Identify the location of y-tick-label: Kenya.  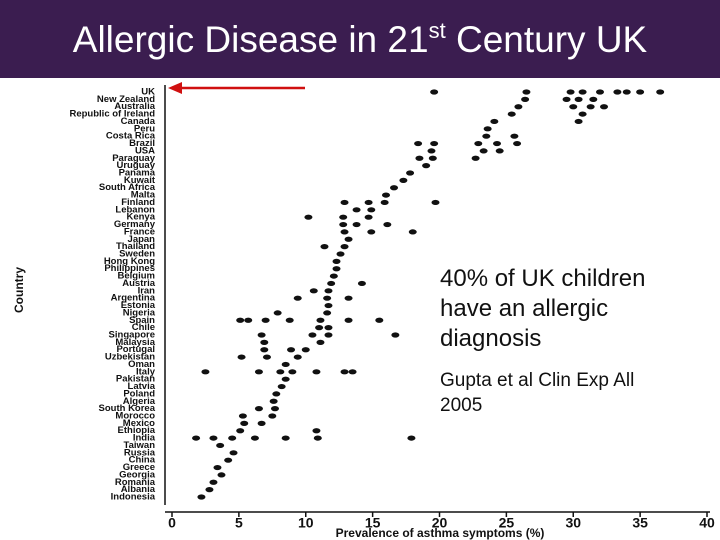
(140, 217).